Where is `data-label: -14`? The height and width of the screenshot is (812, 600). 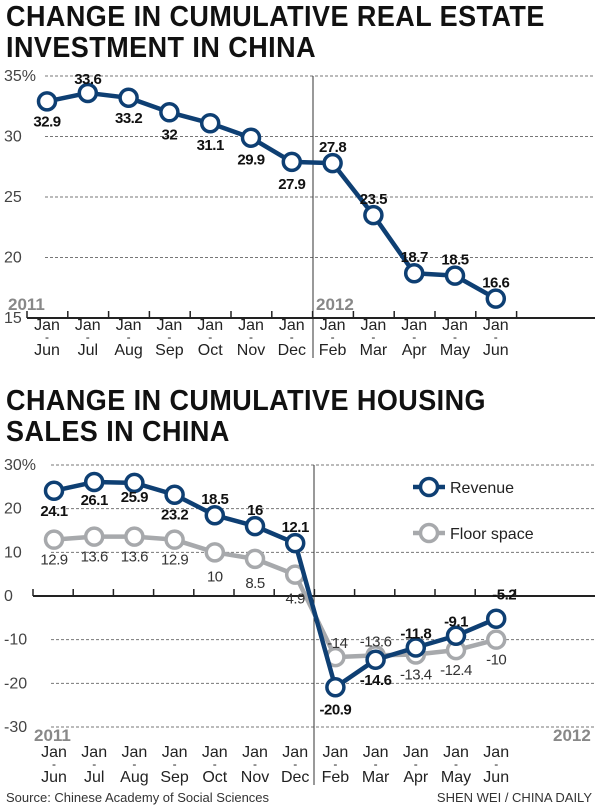 data-label: -14 is located at coordinates (337, 643).